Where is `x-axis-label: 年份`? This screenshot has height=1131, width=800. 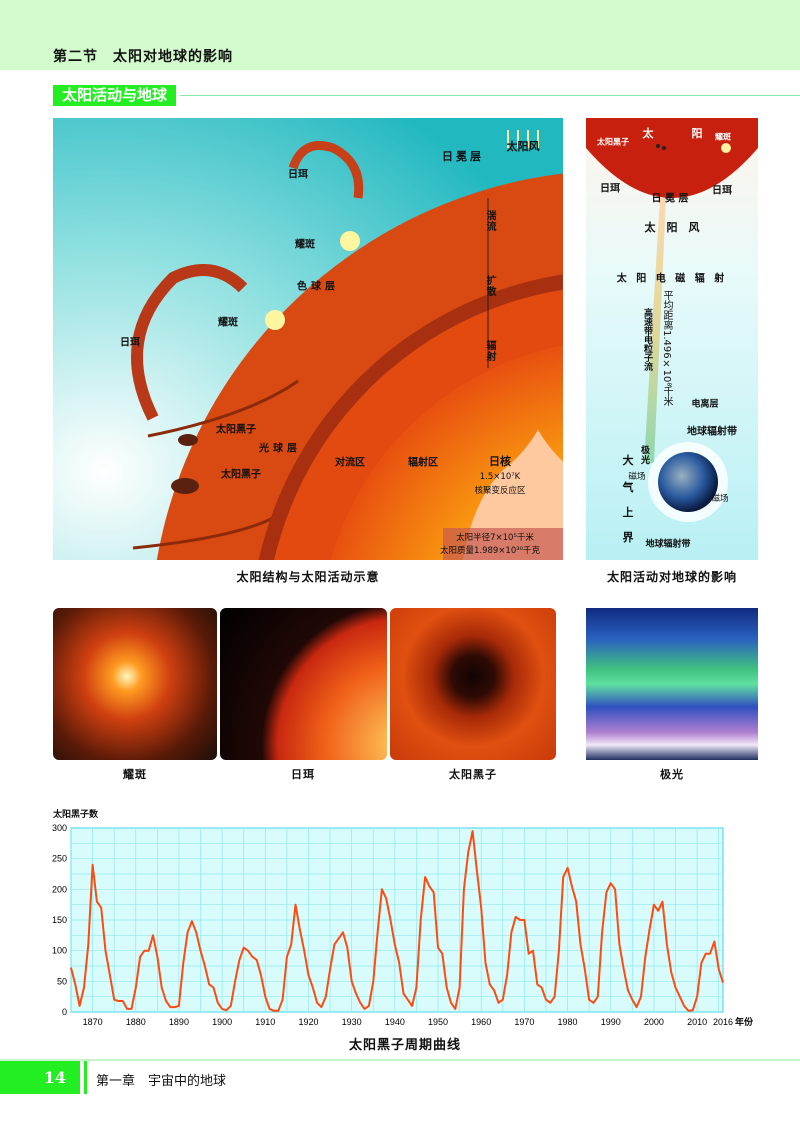
x-axis-label: 年份 is located at coordinates (744, 1022).